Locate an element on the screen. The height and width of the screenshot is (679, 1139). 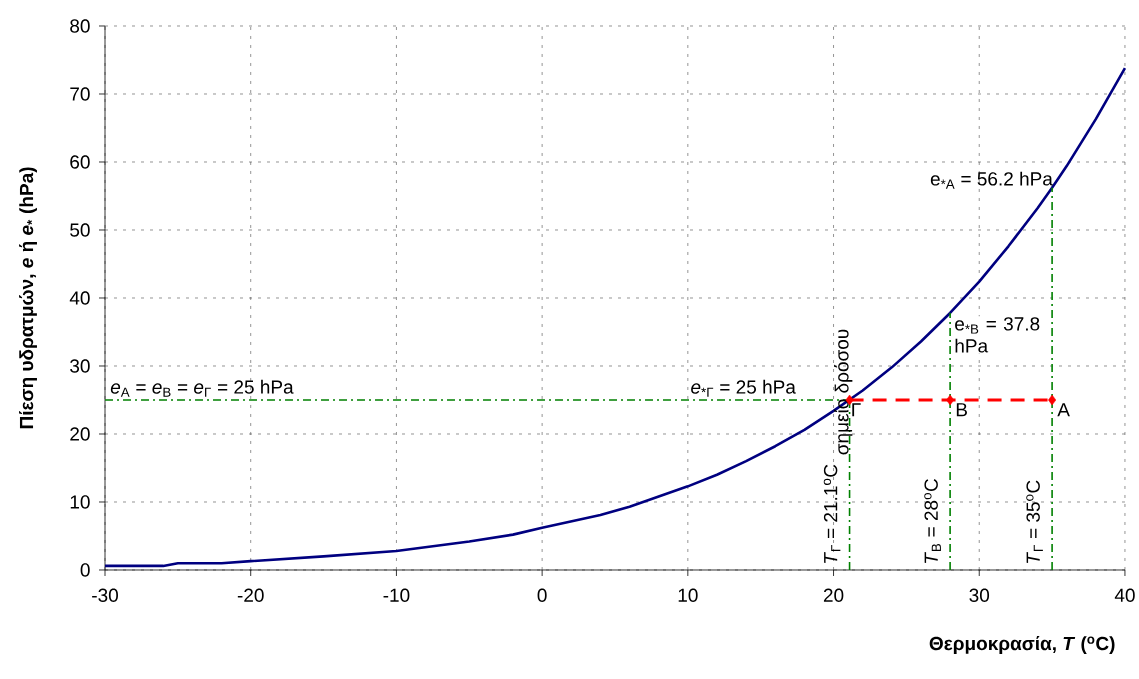
x-tick-label: -30 is located at coordinates (105, 595).